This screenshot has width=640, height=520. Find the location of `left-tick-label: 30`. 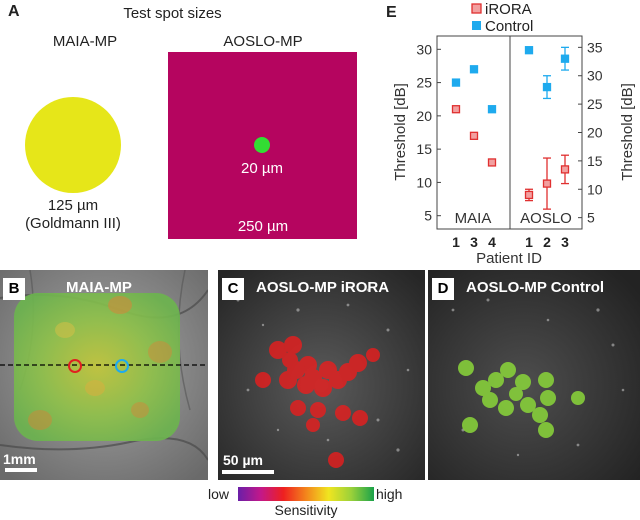

left-tick-label: 30 is located at coordinates (424, 49).